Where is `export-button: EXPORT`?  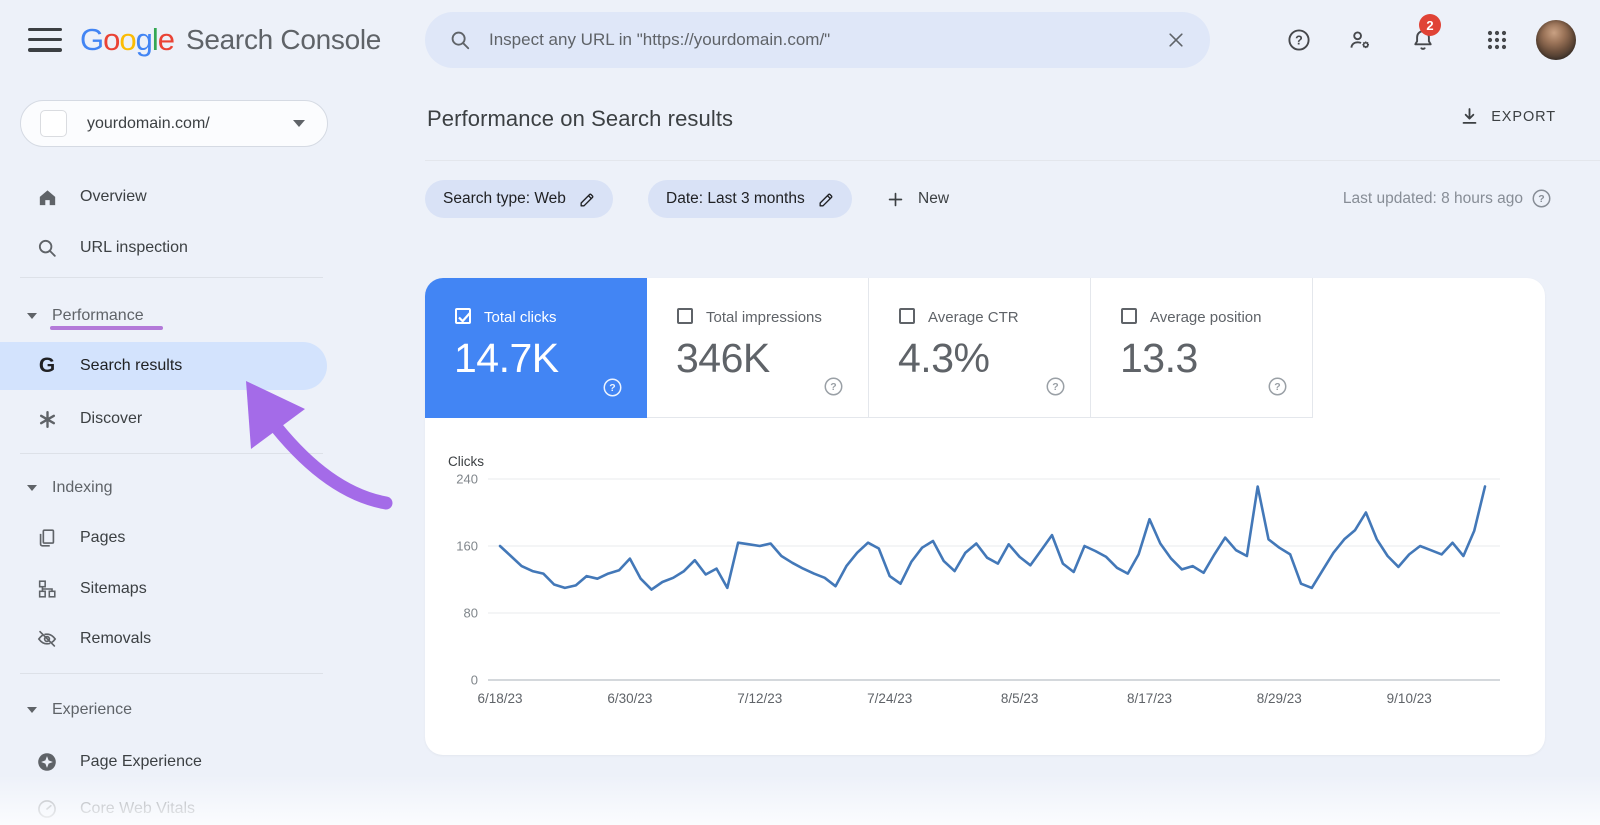
export-button: EXPORT is located at coordinates (1507, 116).